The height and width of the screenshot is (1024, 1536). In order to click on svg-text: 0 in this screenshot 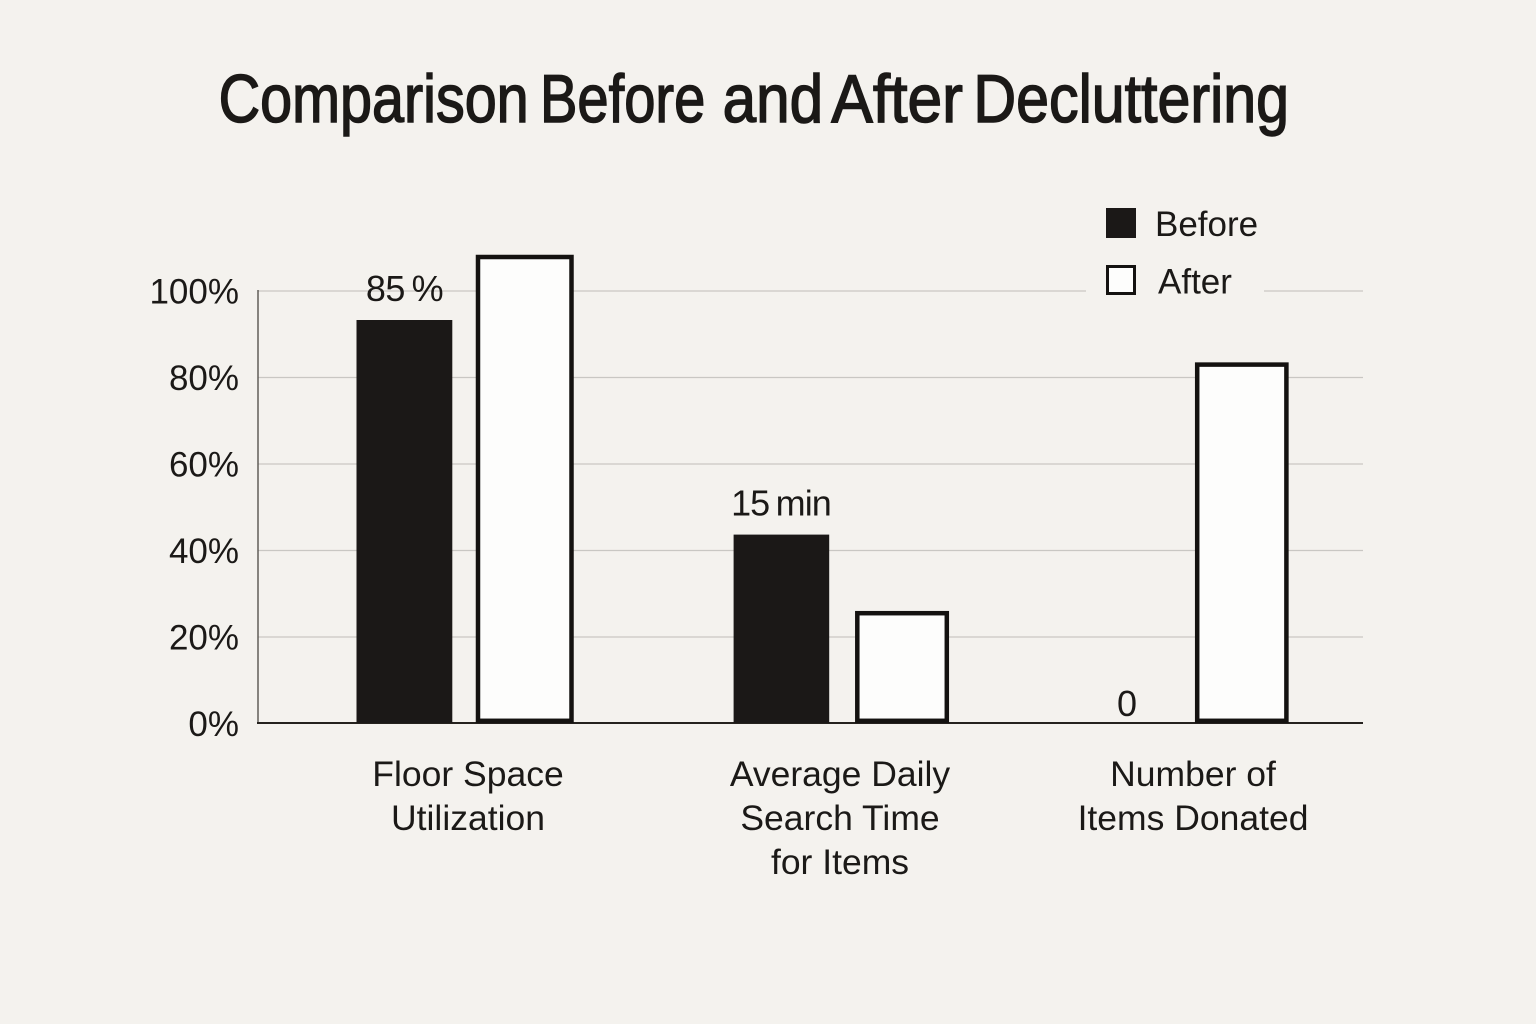, I will do `click(1127, 703)`.